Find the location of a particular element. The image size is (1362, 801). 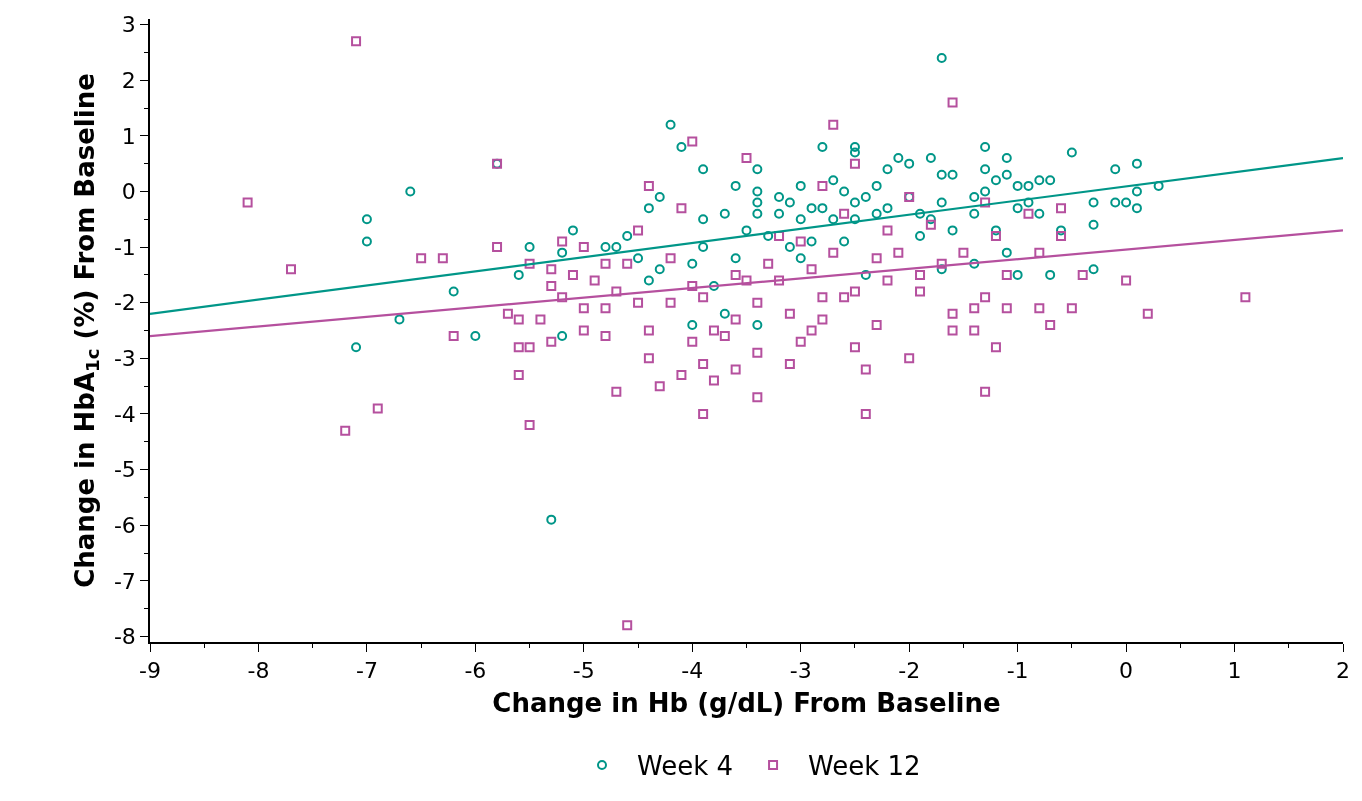

y-tick-label: -6 is located at coordinates (124, 525).